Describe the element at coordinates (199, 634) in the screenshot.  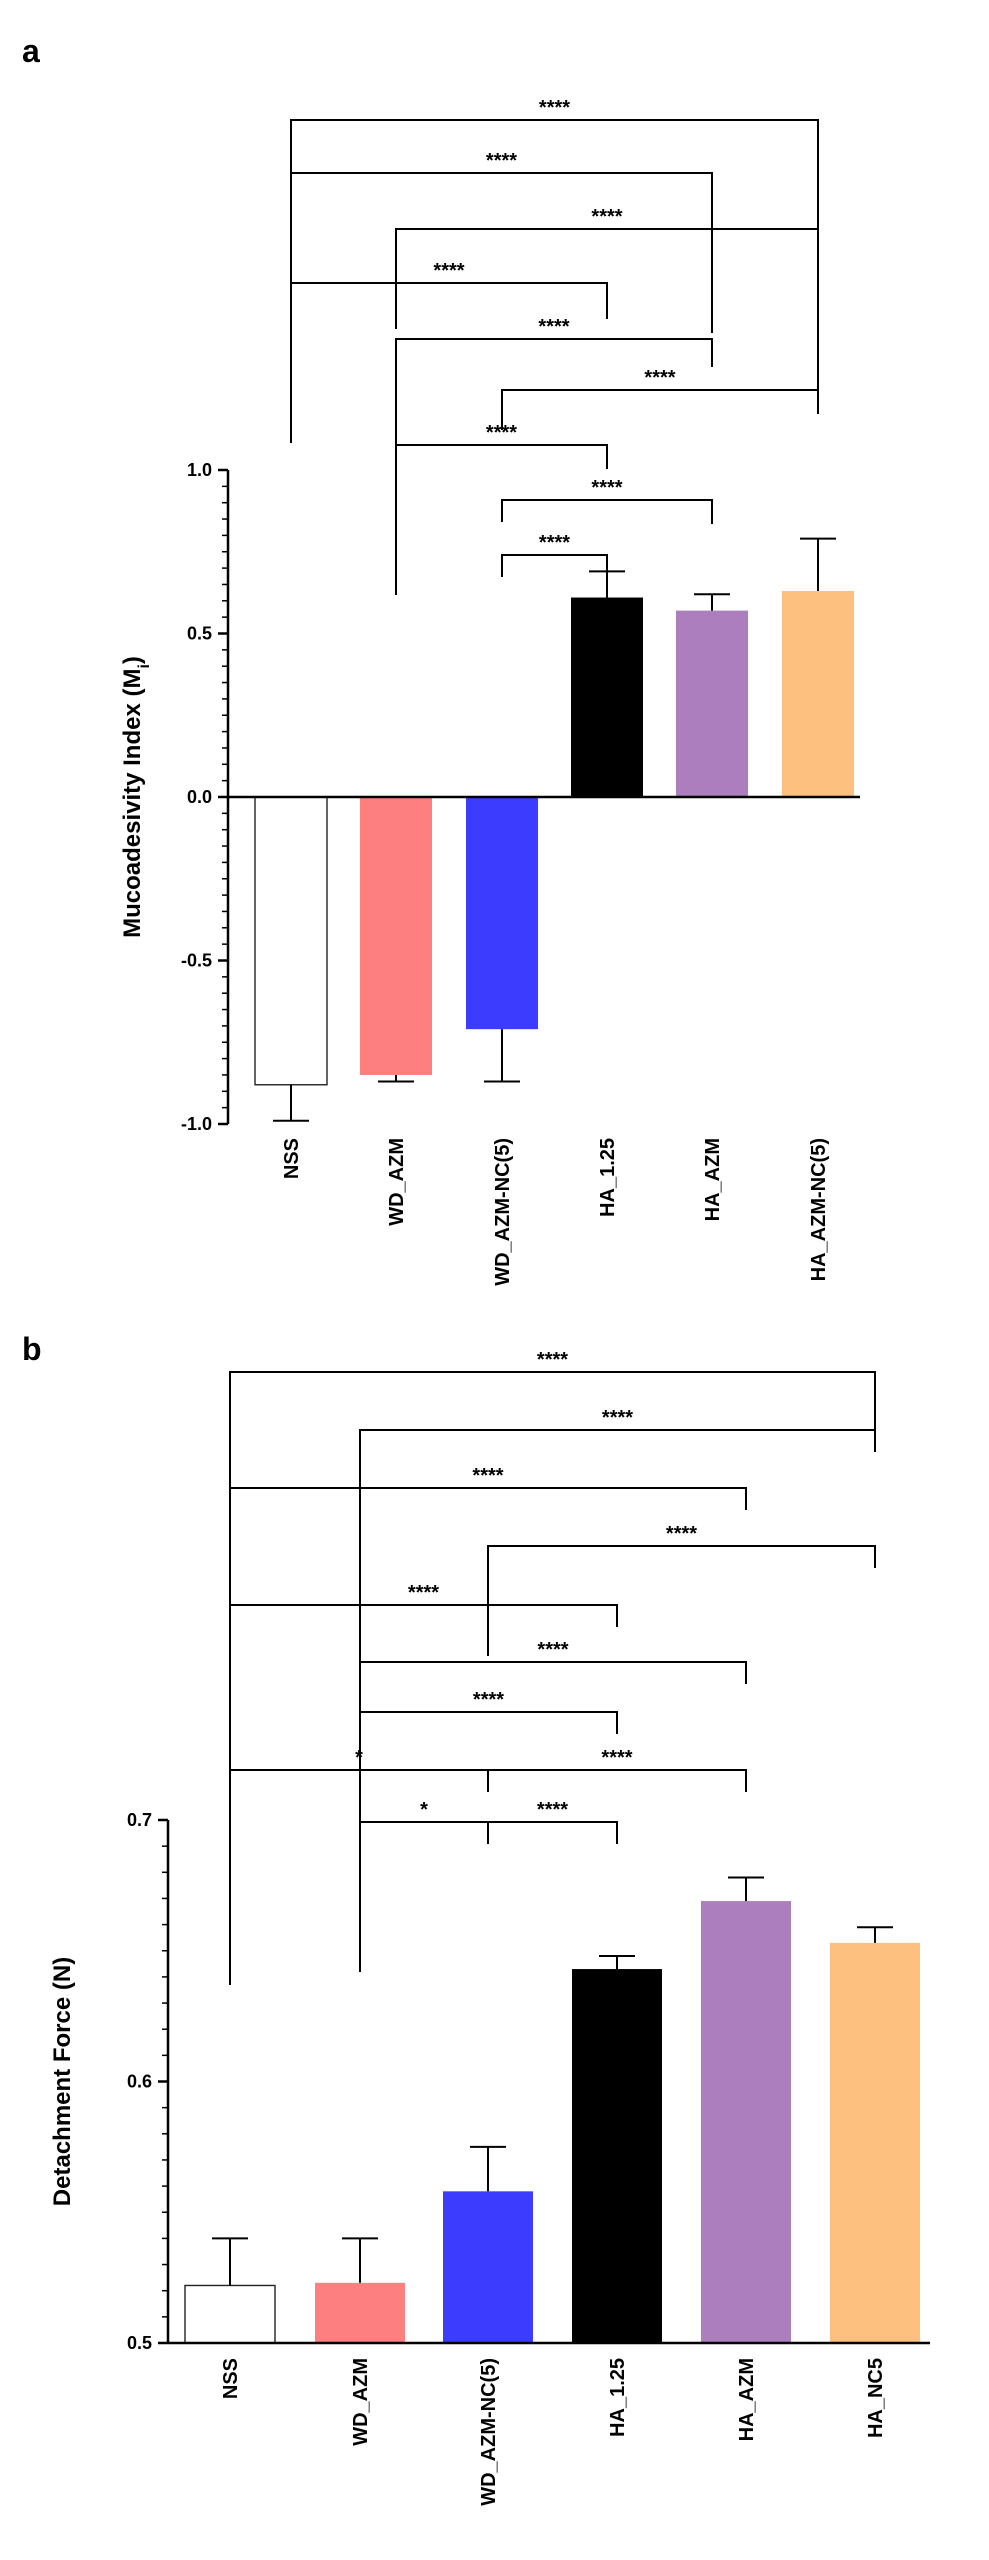
I see `y-tick-label-4: 0.5` at that location.